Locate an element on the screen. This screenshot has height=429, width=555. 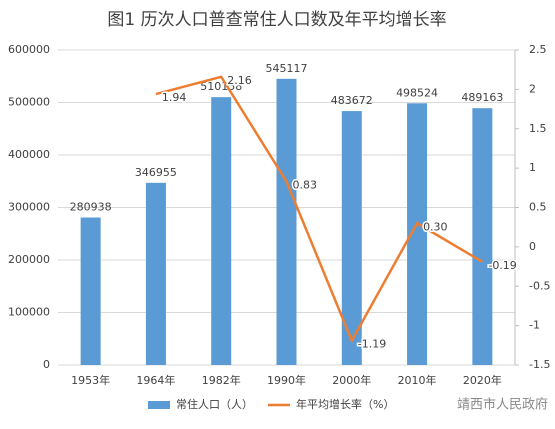
y-tick-label: 100000 is located at coordinates (29, 312).